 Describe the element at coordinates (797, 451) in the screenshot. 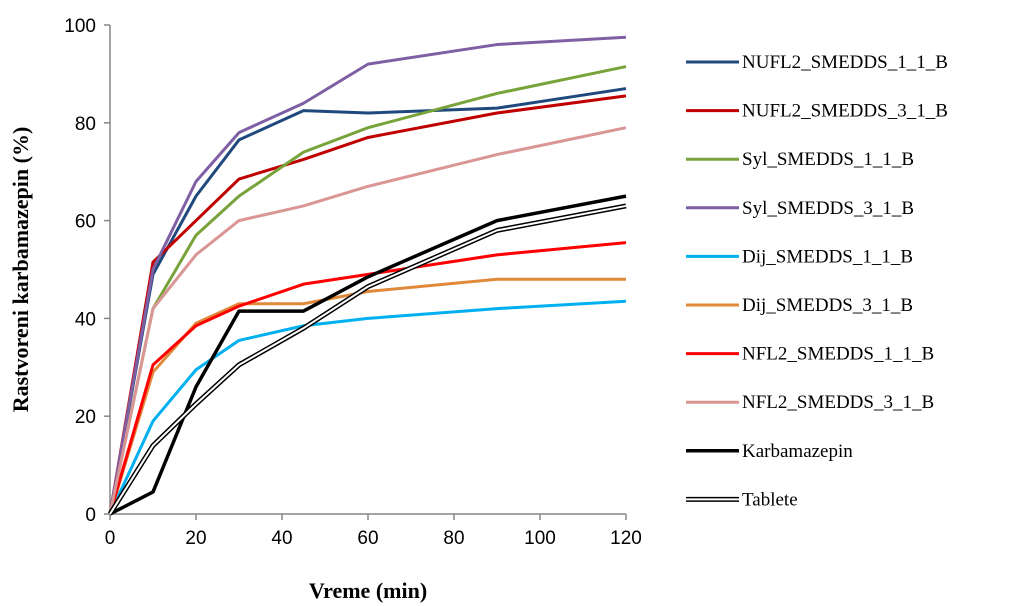

I see `legend-label: Karbamazepin` at that location.